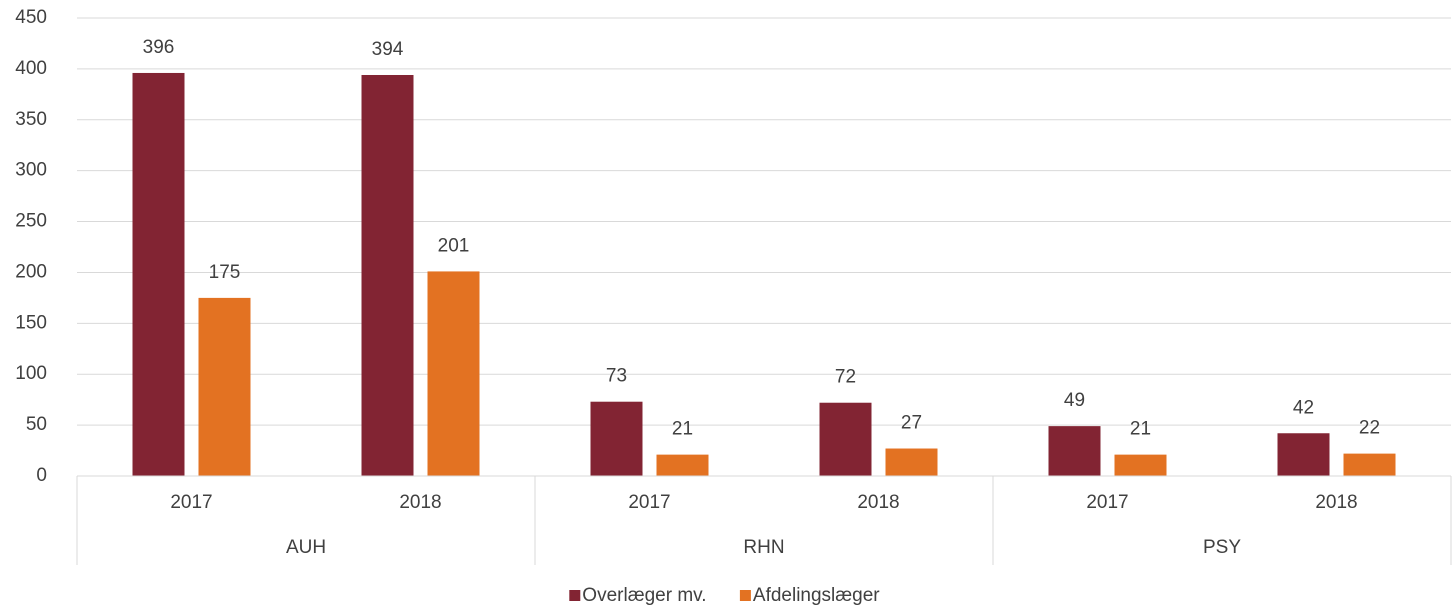 The image size is (1452, 610). What do you see at coordinates (616, 376) in the screenshot?
I see `data-label: 73` at bounding box center [616, 376].